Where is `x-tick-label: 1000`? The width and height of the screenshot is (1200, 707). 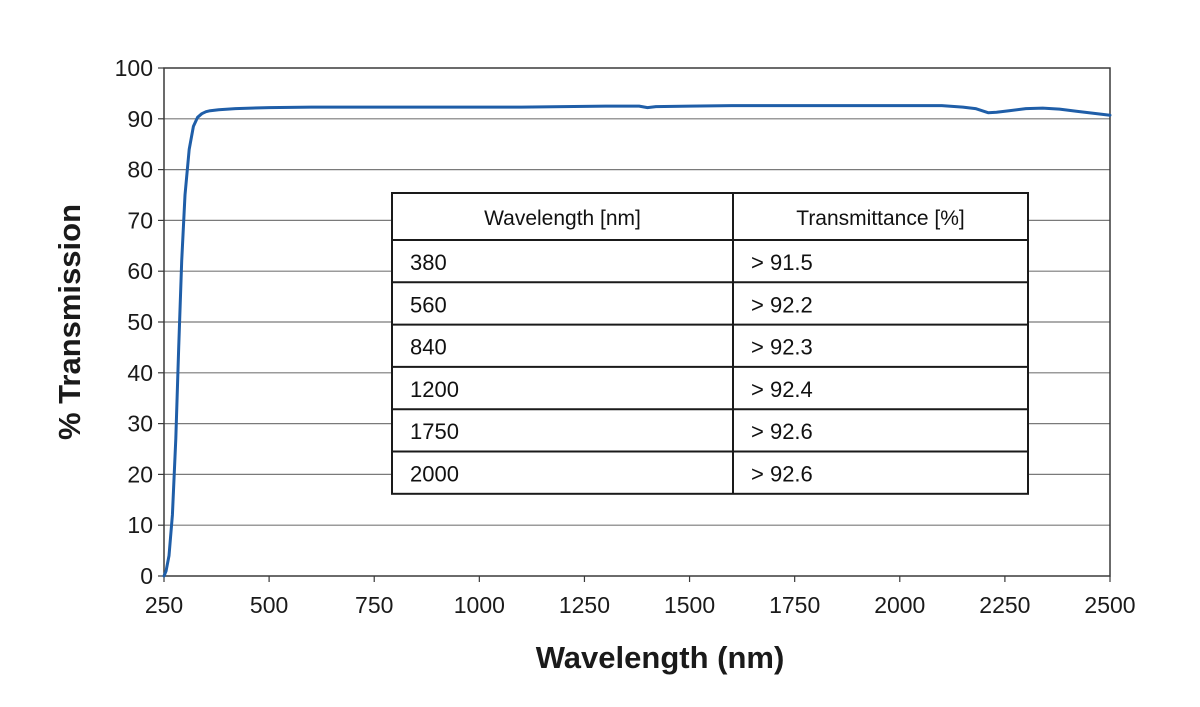
x-tick-label: 1000 is located at coordinates (479, 605).